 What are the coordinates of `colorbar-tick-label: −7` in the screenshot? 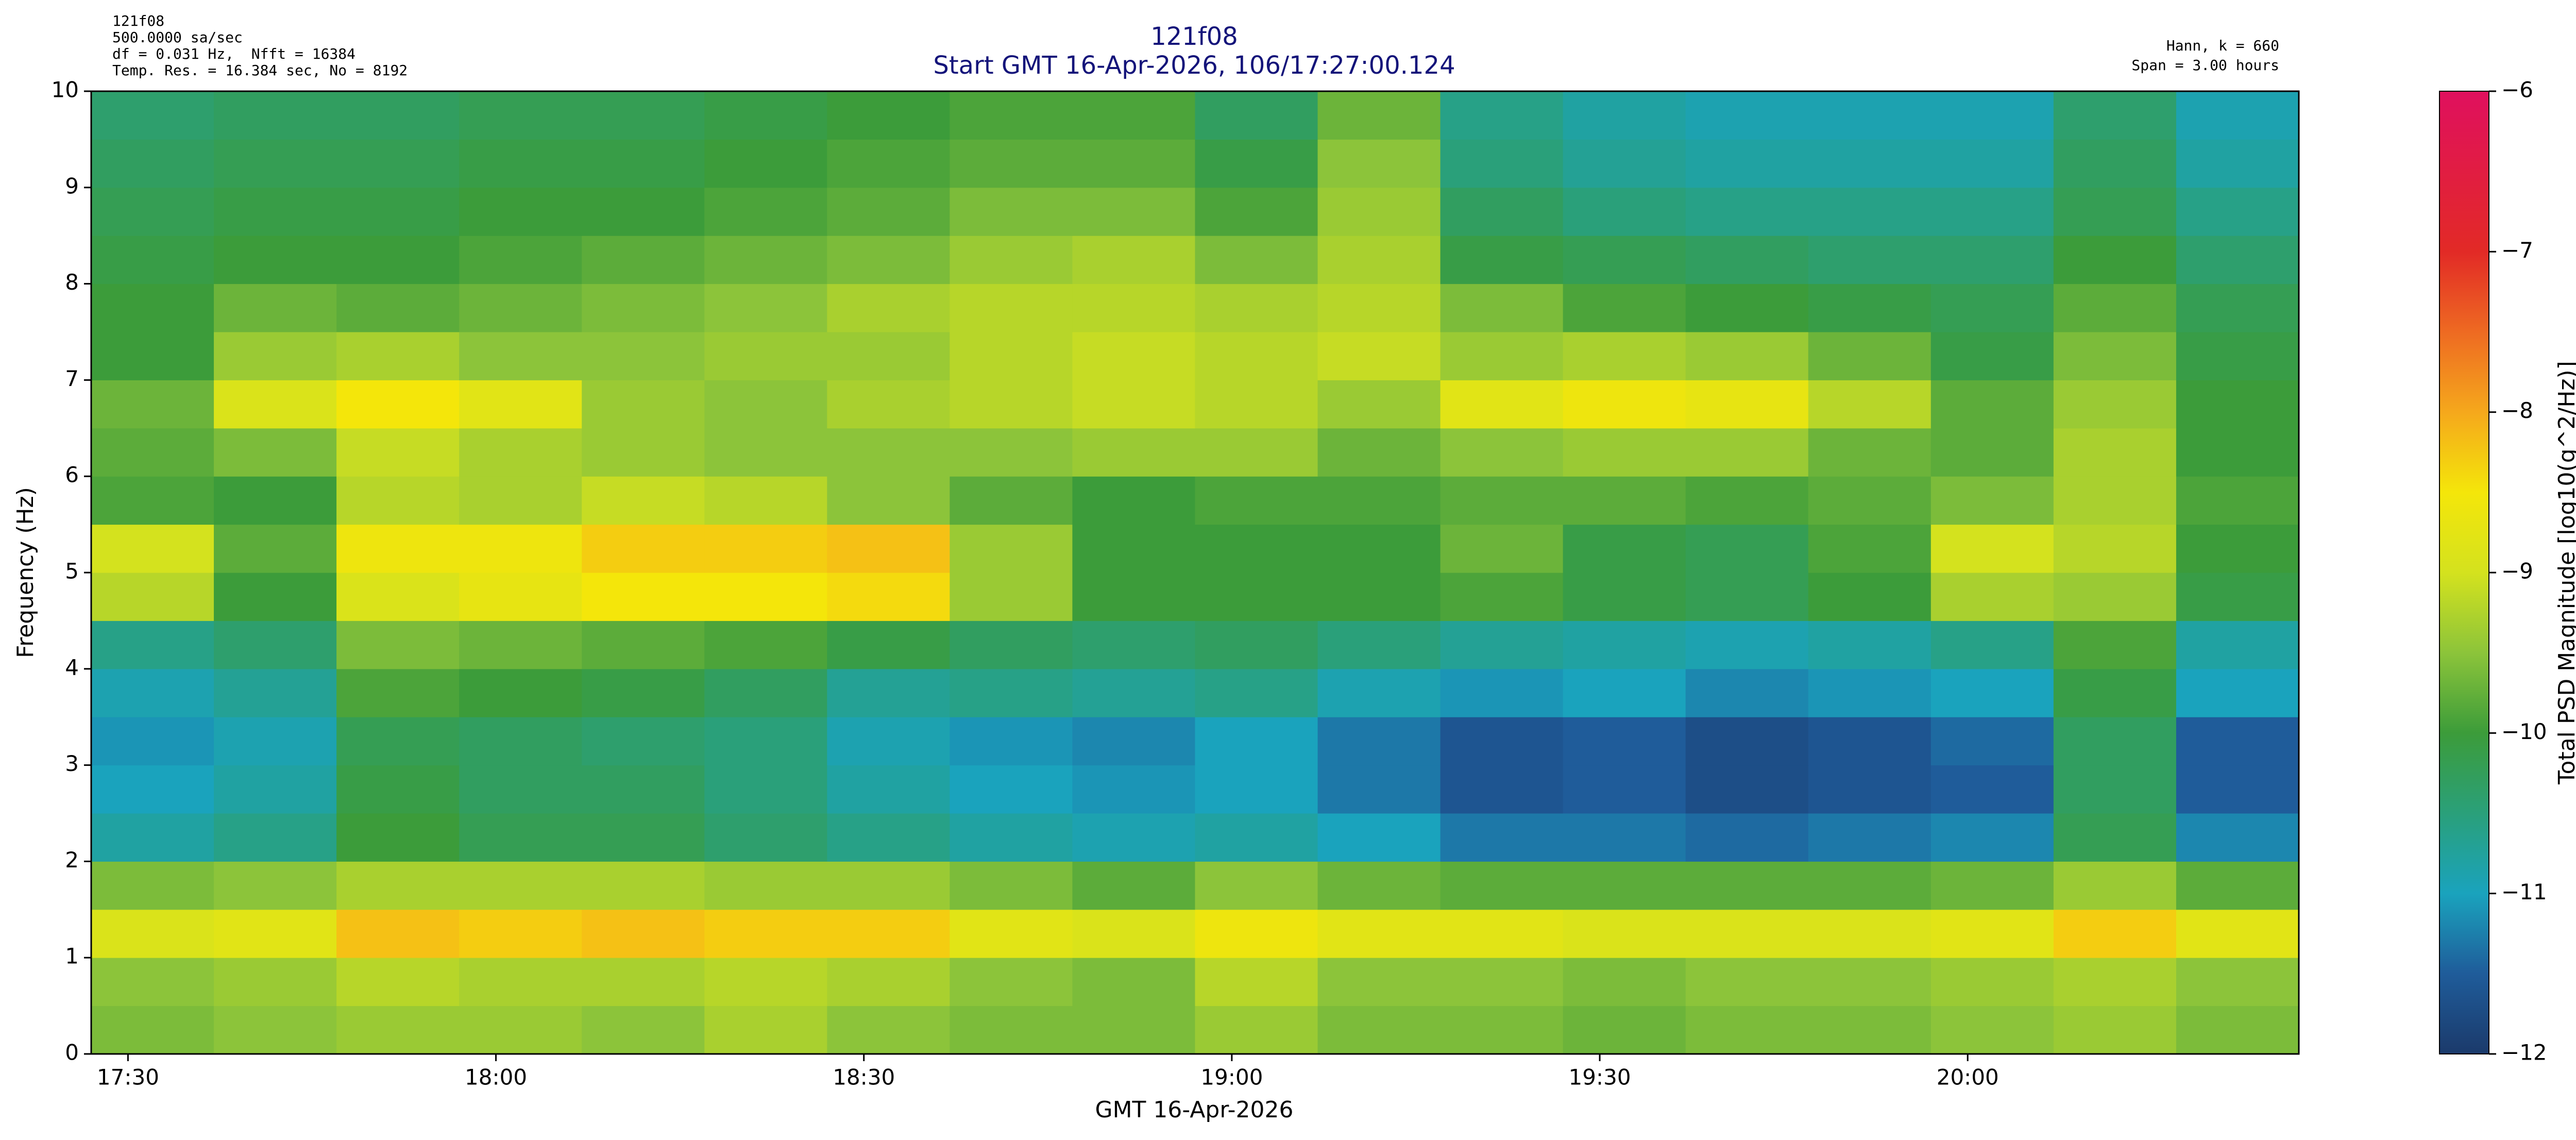 It's located at (2517, 251).